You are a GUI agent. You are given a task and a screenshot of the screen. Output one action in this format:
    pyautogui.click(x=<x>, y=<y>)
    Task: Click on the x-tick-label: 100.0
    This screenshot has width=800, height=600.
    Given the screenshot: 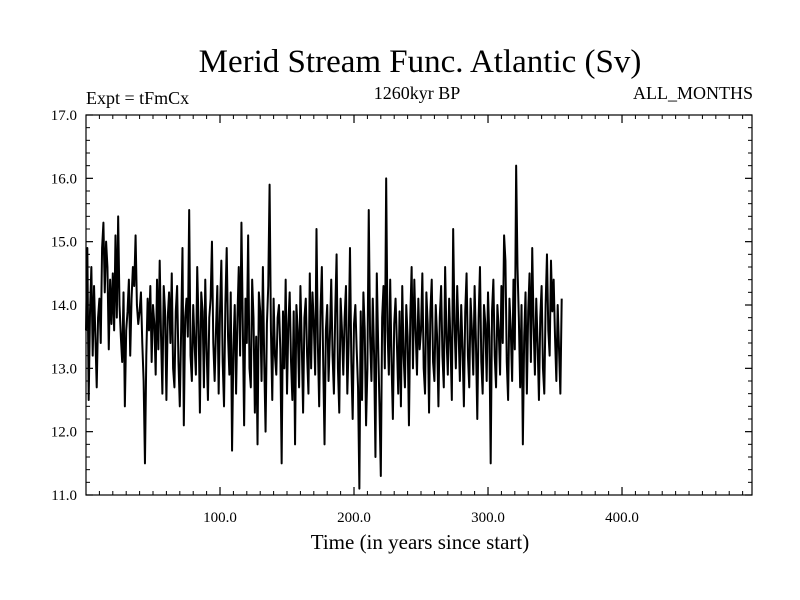 What is the action you would take?
    pyautogui.click(x=220, y=518)
    